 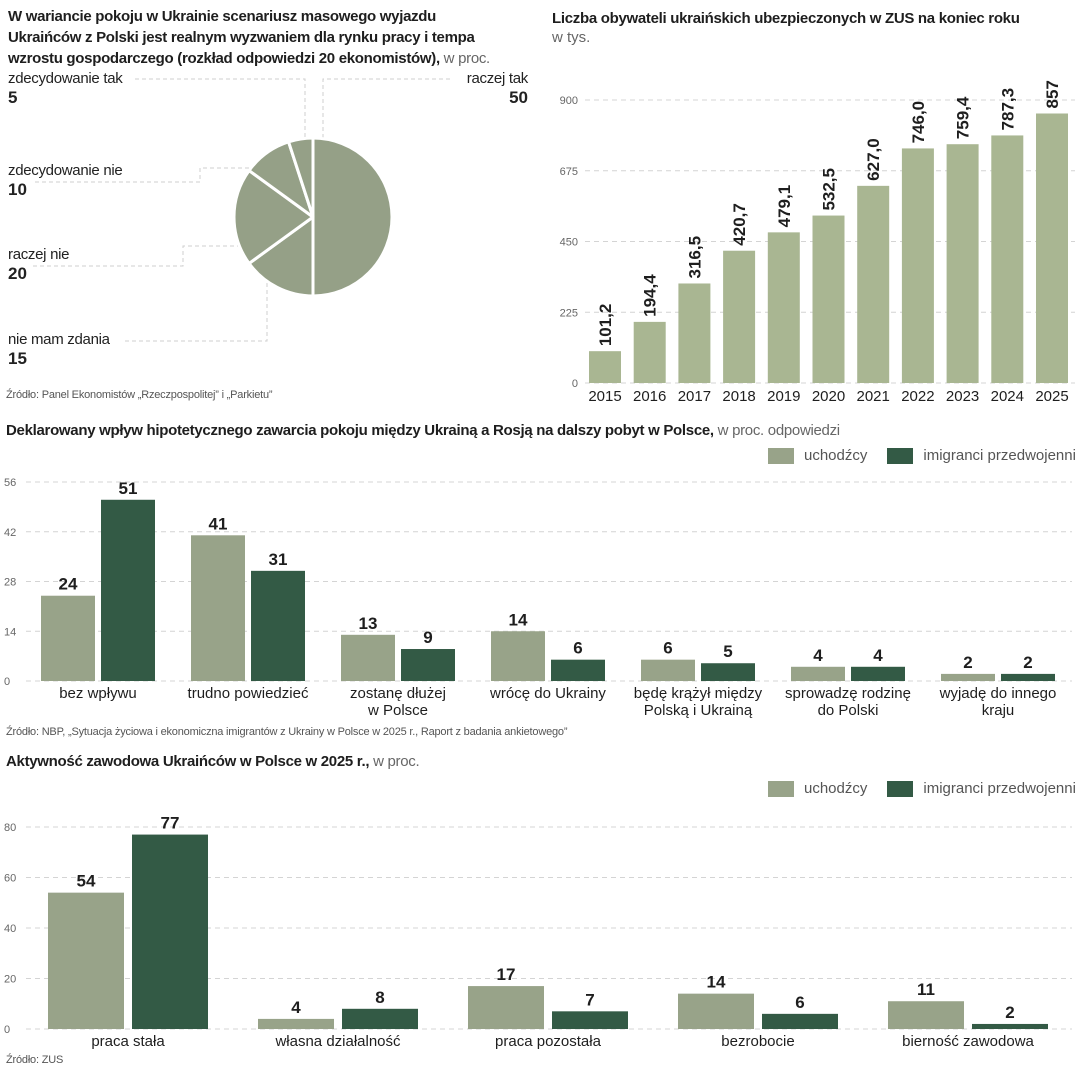 I want to click on leader-line-zdecydowanie-nie, so click(x=145, y=175).